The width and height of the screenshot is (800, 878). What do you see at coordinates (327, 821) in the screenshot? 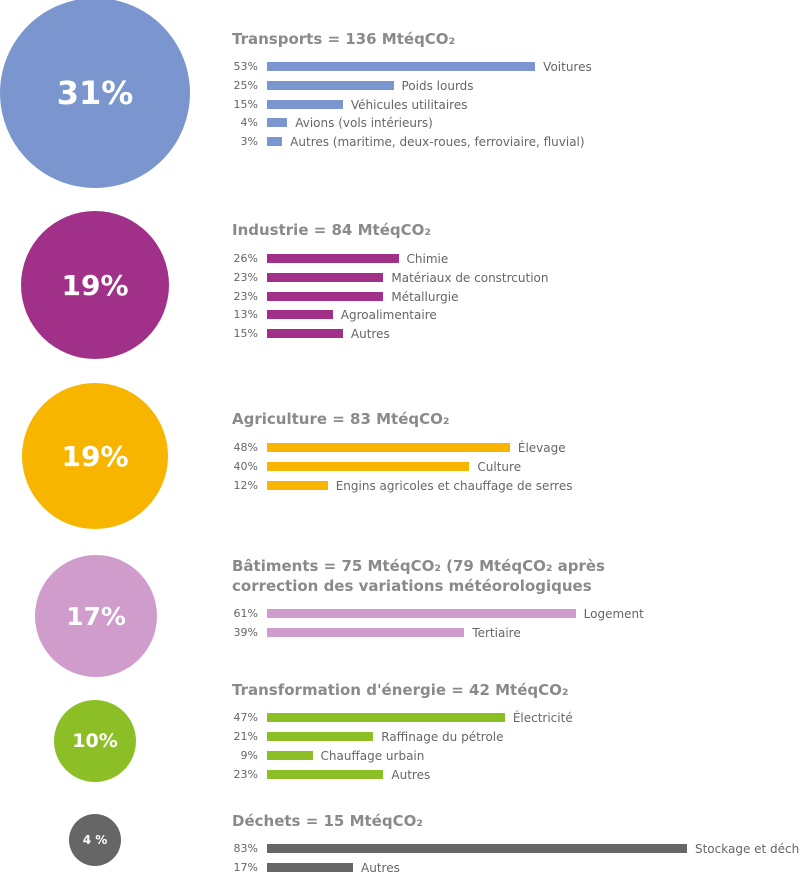
I see `section-title-dechets: Déchets = 15 MtéqCO₂` at bounding box center [327, 821].